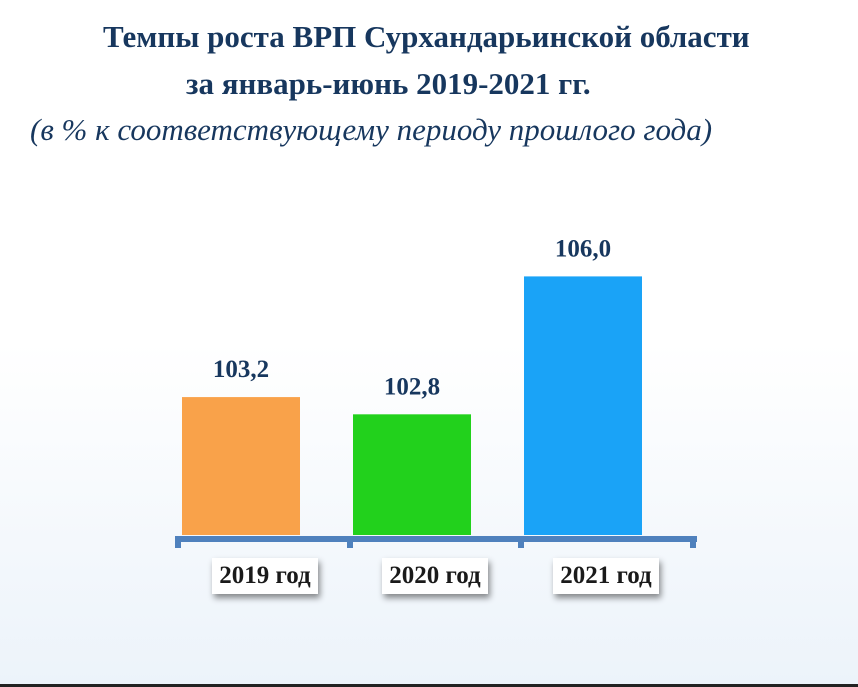 This screenshot has width=858, height=687. What do you see at coordinates (241, 369) in the screenshot?
I see `value-label-0: 103,2` at bounding box center [241, 369].